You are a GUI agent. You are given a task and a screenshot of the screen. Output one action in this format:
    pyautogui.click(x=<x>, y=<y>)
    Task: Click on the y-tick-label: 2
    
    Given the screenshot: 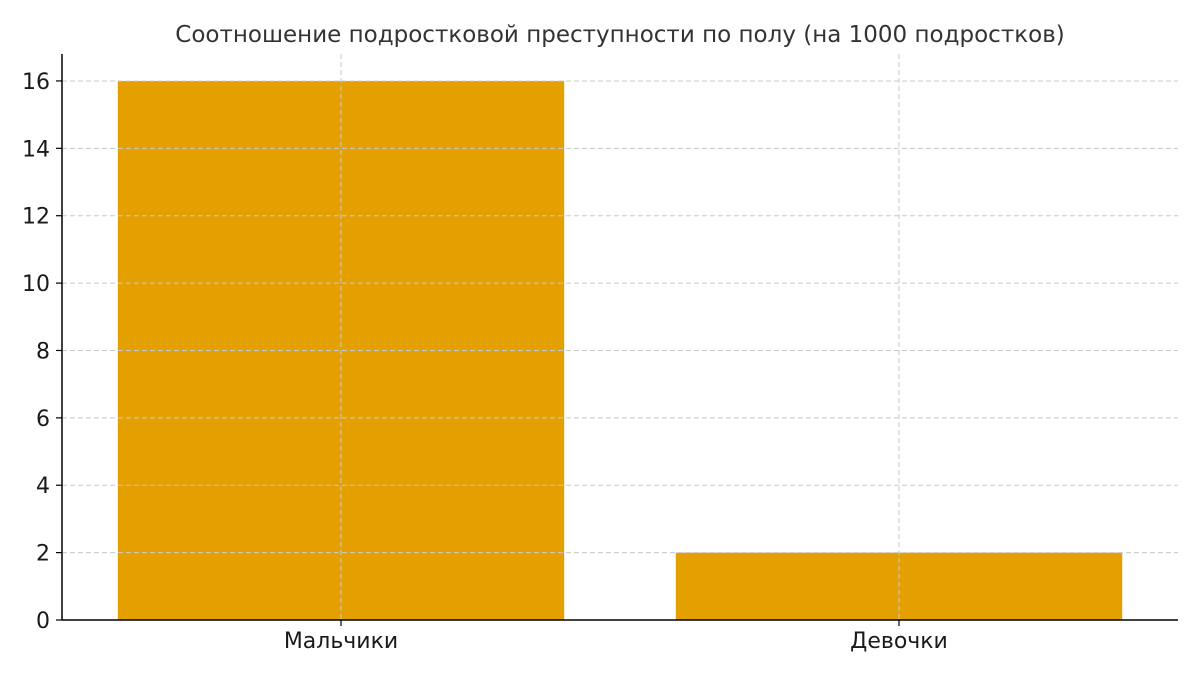 What is the action you would take?
    pyautogui.click(x=43, y=554)
    